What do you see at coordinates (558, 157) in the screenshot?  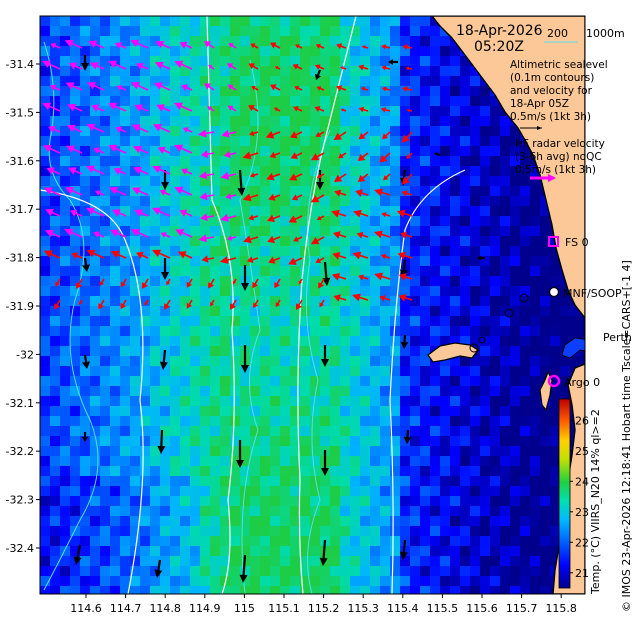 I see `hf-legend-line: (3-6h avg) noQC` at bounding box center [558, 157].